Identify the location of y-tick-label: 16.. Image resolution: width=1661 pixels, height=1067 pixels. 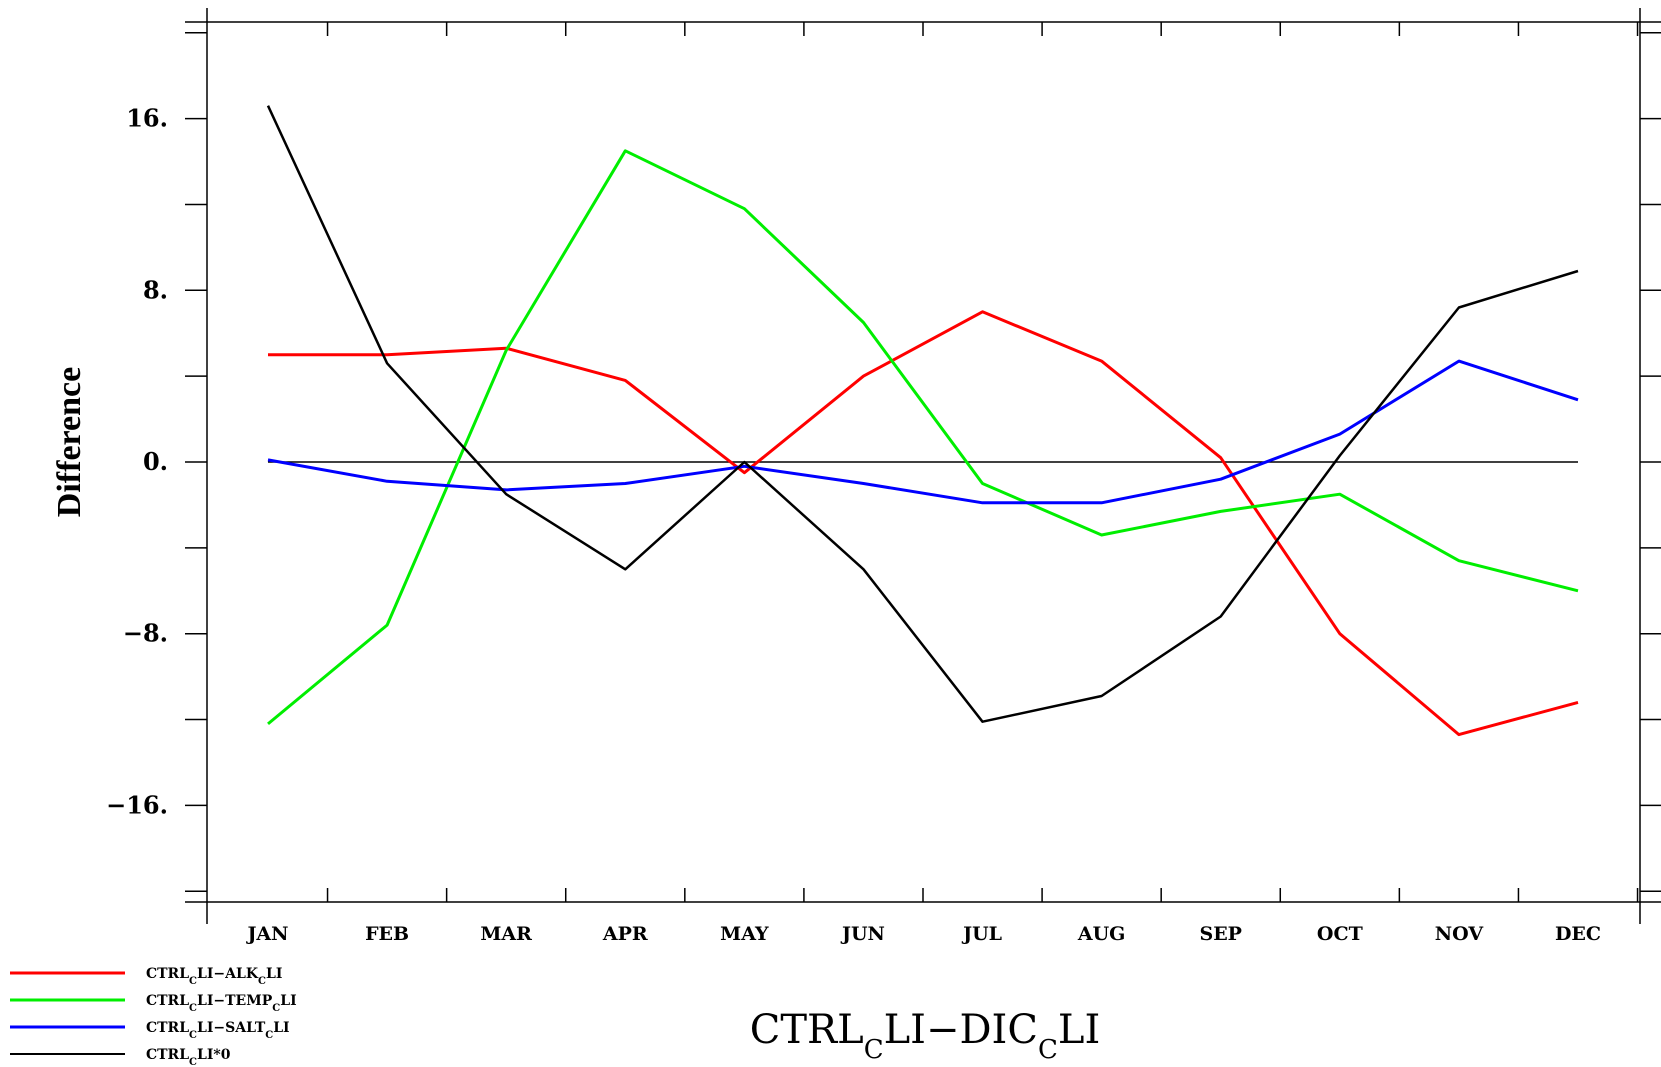
(147, 118).